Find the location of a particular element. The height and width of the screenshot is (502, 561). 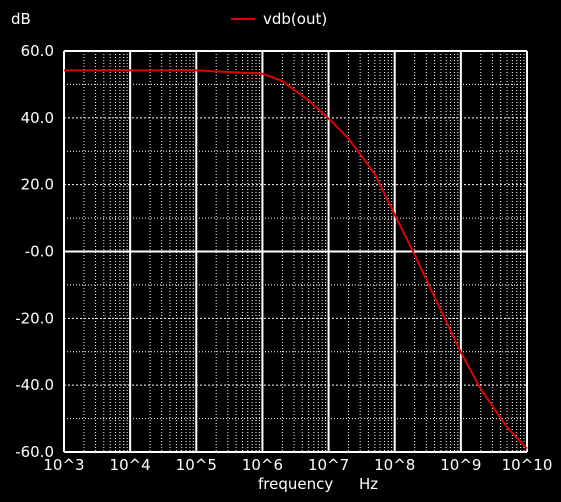

x-tick-label: 10^7 is located at coordinates (328, 465).